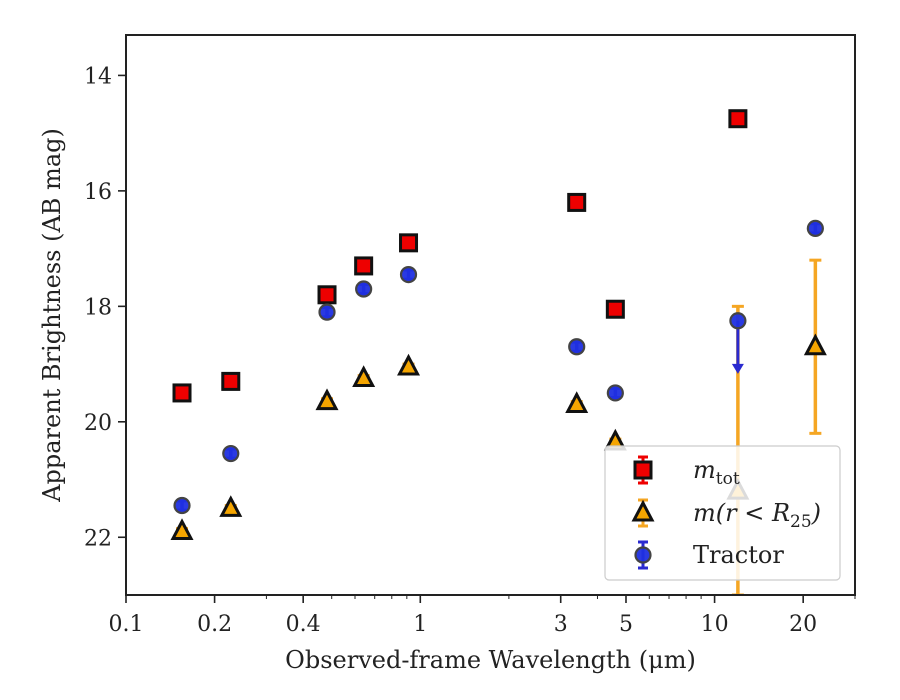 The height and width of the screenshot is (700, 900). I want to click on x-tick-label: 20, so click(803, 624).